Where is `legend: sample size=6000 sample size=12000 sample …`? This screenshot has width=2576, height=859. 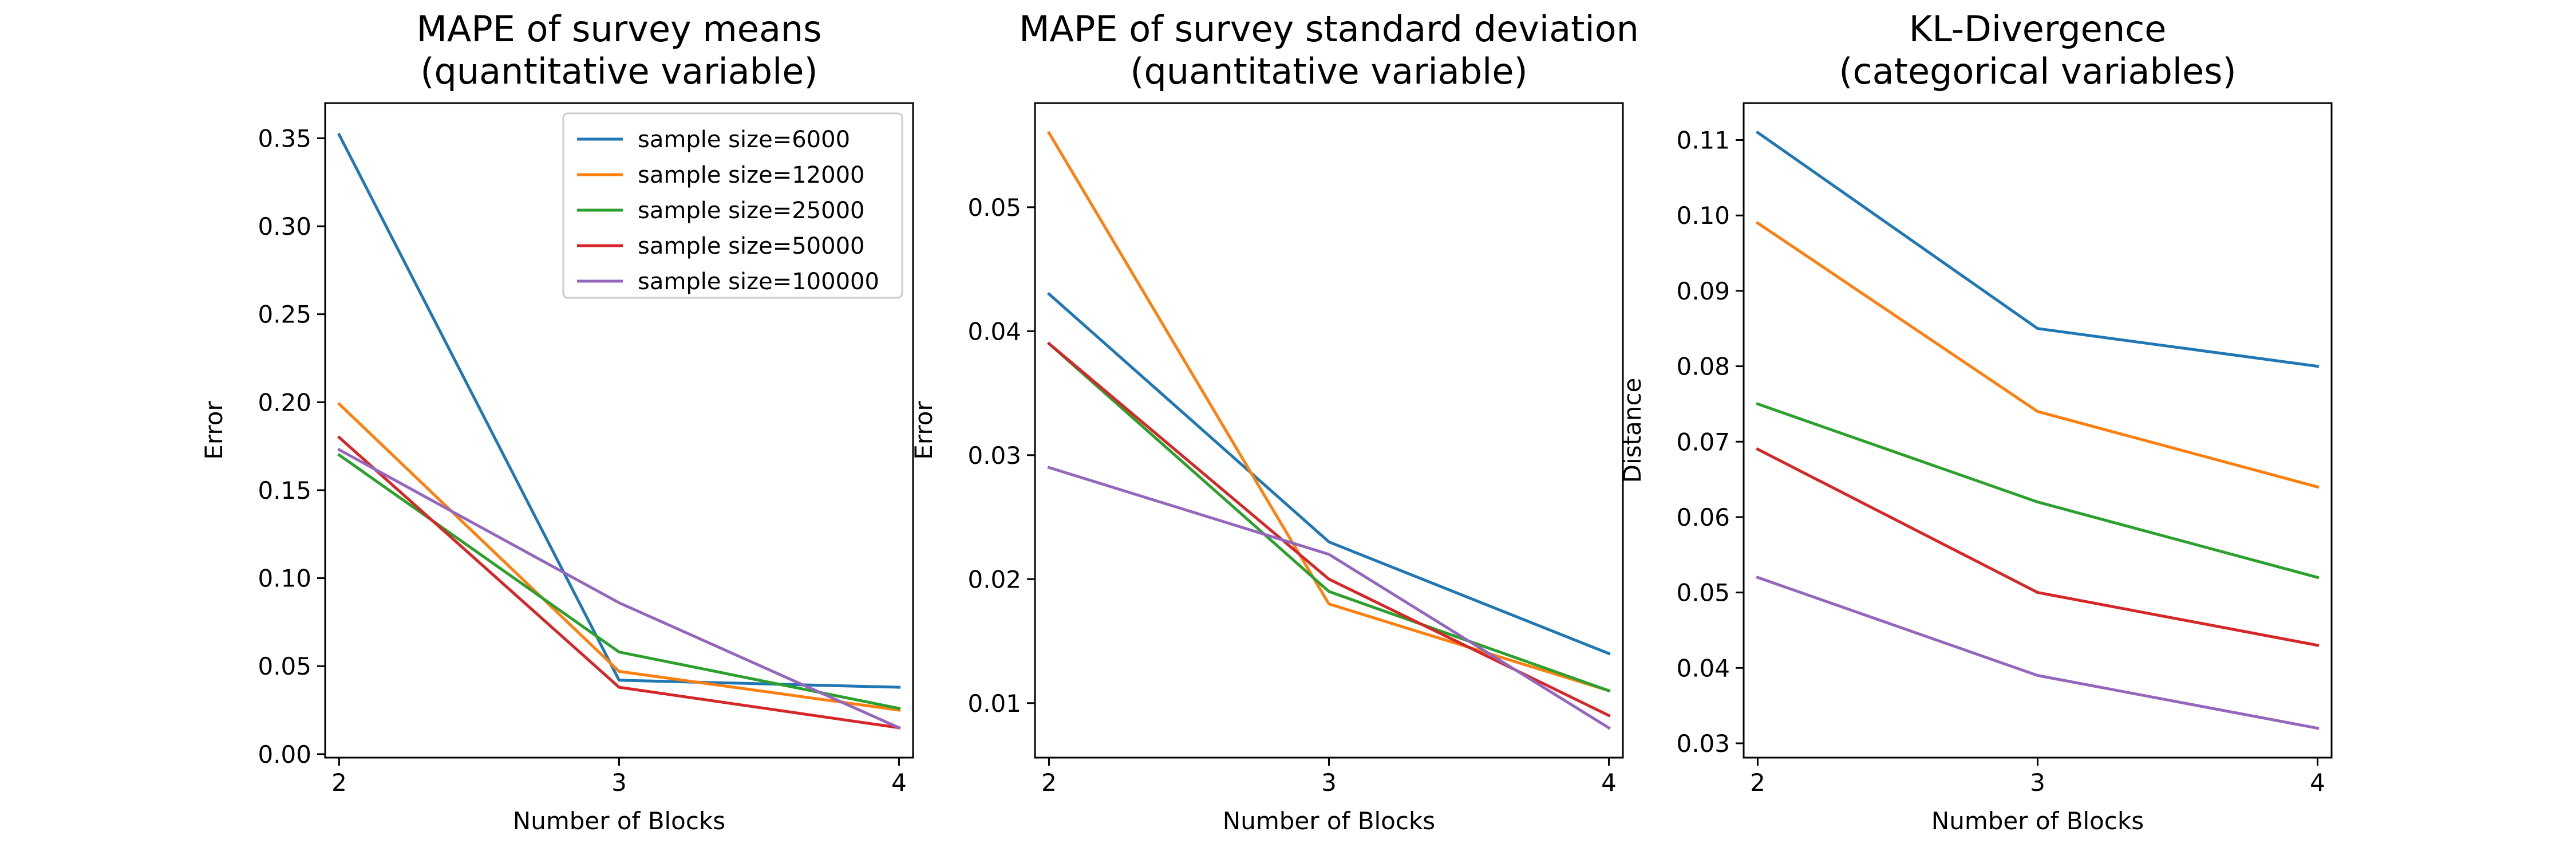 legend: sample size=6000 sample size=12000 sample … is located at coordinates (732, 206).